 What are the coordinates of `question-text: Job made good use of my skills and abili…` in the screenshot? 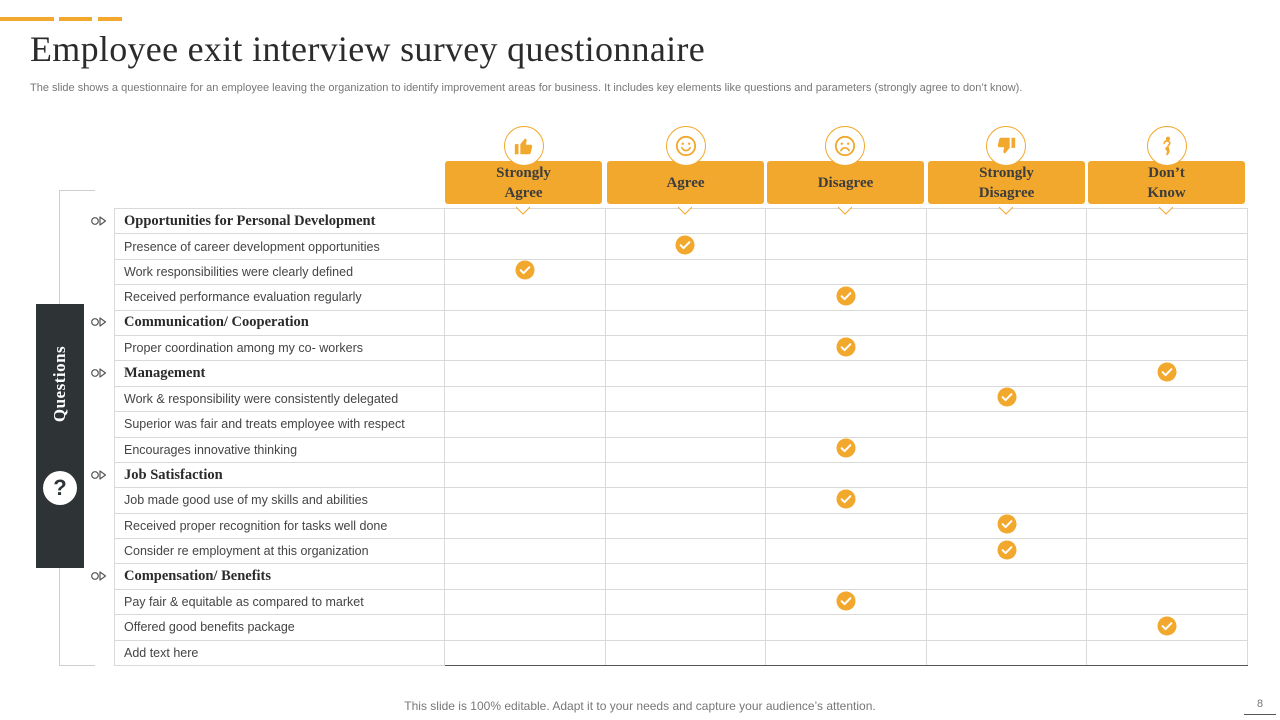 It's located at (279, 500).